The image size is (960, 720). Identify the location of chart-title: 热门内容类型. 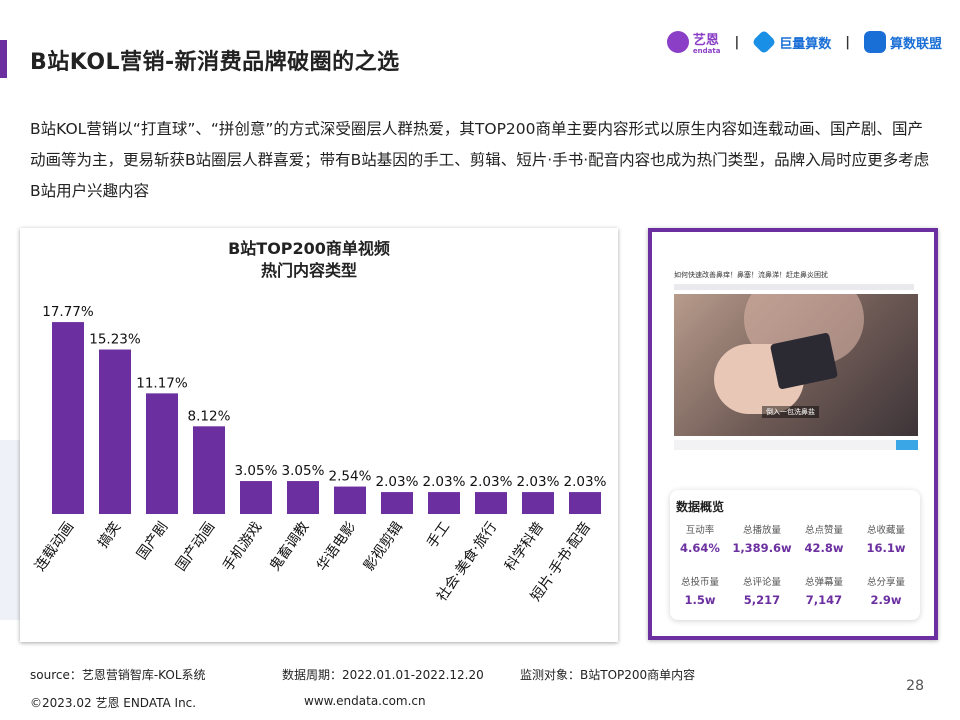
(309, 270).